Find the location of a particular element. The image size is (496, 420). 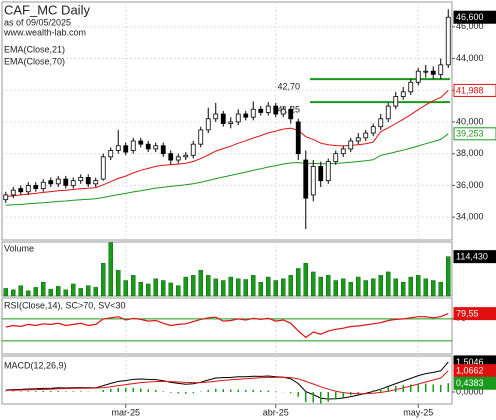

value-tag-label: 1,5046 is located at coordinates (470, 362).